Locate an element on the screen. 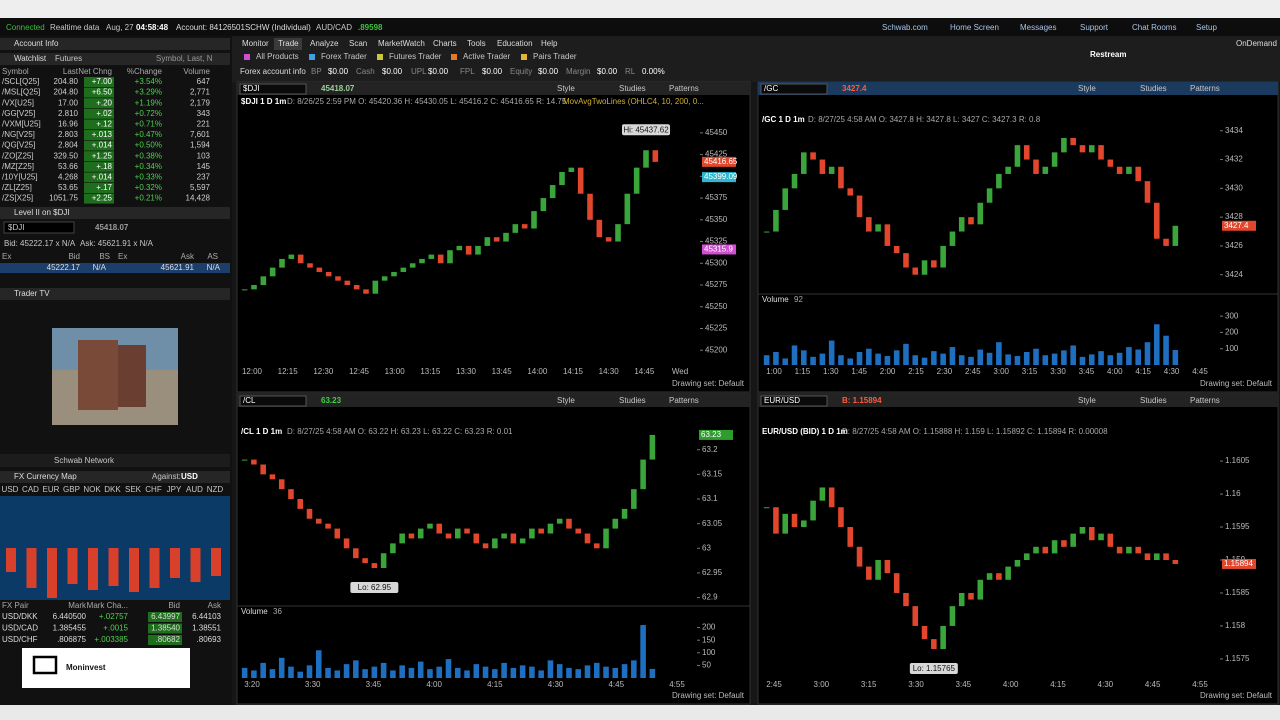  panel-title: Trader TV is located at coordinates (32, 293).